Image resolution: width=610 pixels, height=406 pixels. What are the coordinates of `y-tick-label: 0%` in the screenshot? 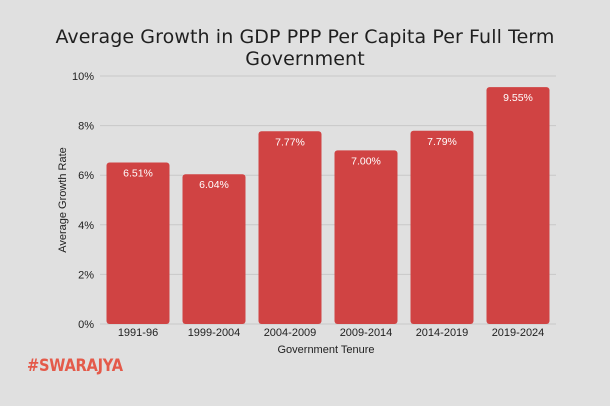 It's located at (86, 325).